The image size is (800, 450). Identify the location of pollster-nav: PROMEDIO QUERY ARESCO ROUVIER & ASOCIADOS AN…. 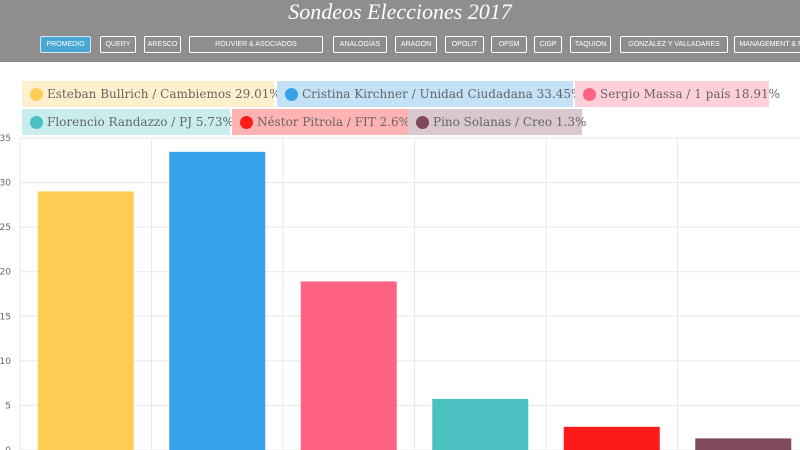
(420, 44).